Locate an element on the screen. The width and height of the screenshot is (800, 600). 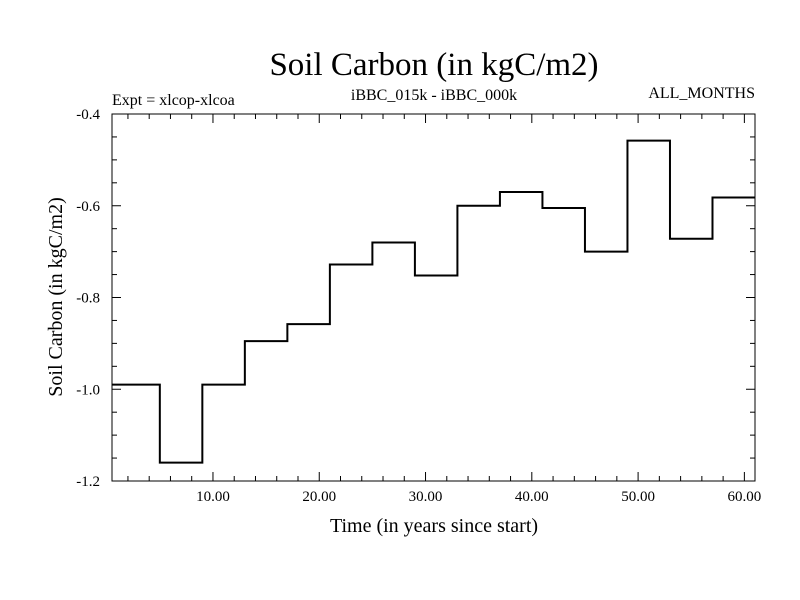
x-tick-label: 50.00 is located at coordinates (638, 497).